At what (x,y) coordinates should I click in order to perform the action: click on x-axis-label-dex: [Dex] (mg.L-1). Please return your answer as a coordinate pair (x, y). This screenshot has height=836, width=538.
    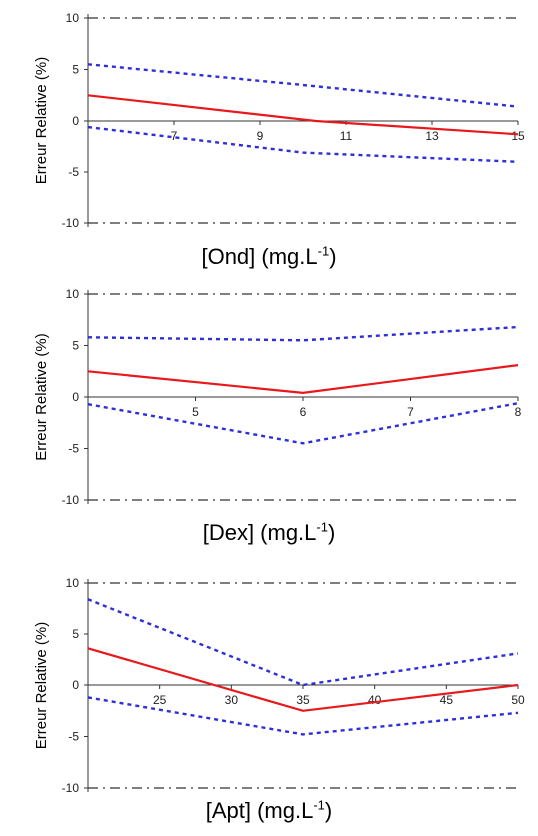
    Looking at the image, I should click on (269, 533).